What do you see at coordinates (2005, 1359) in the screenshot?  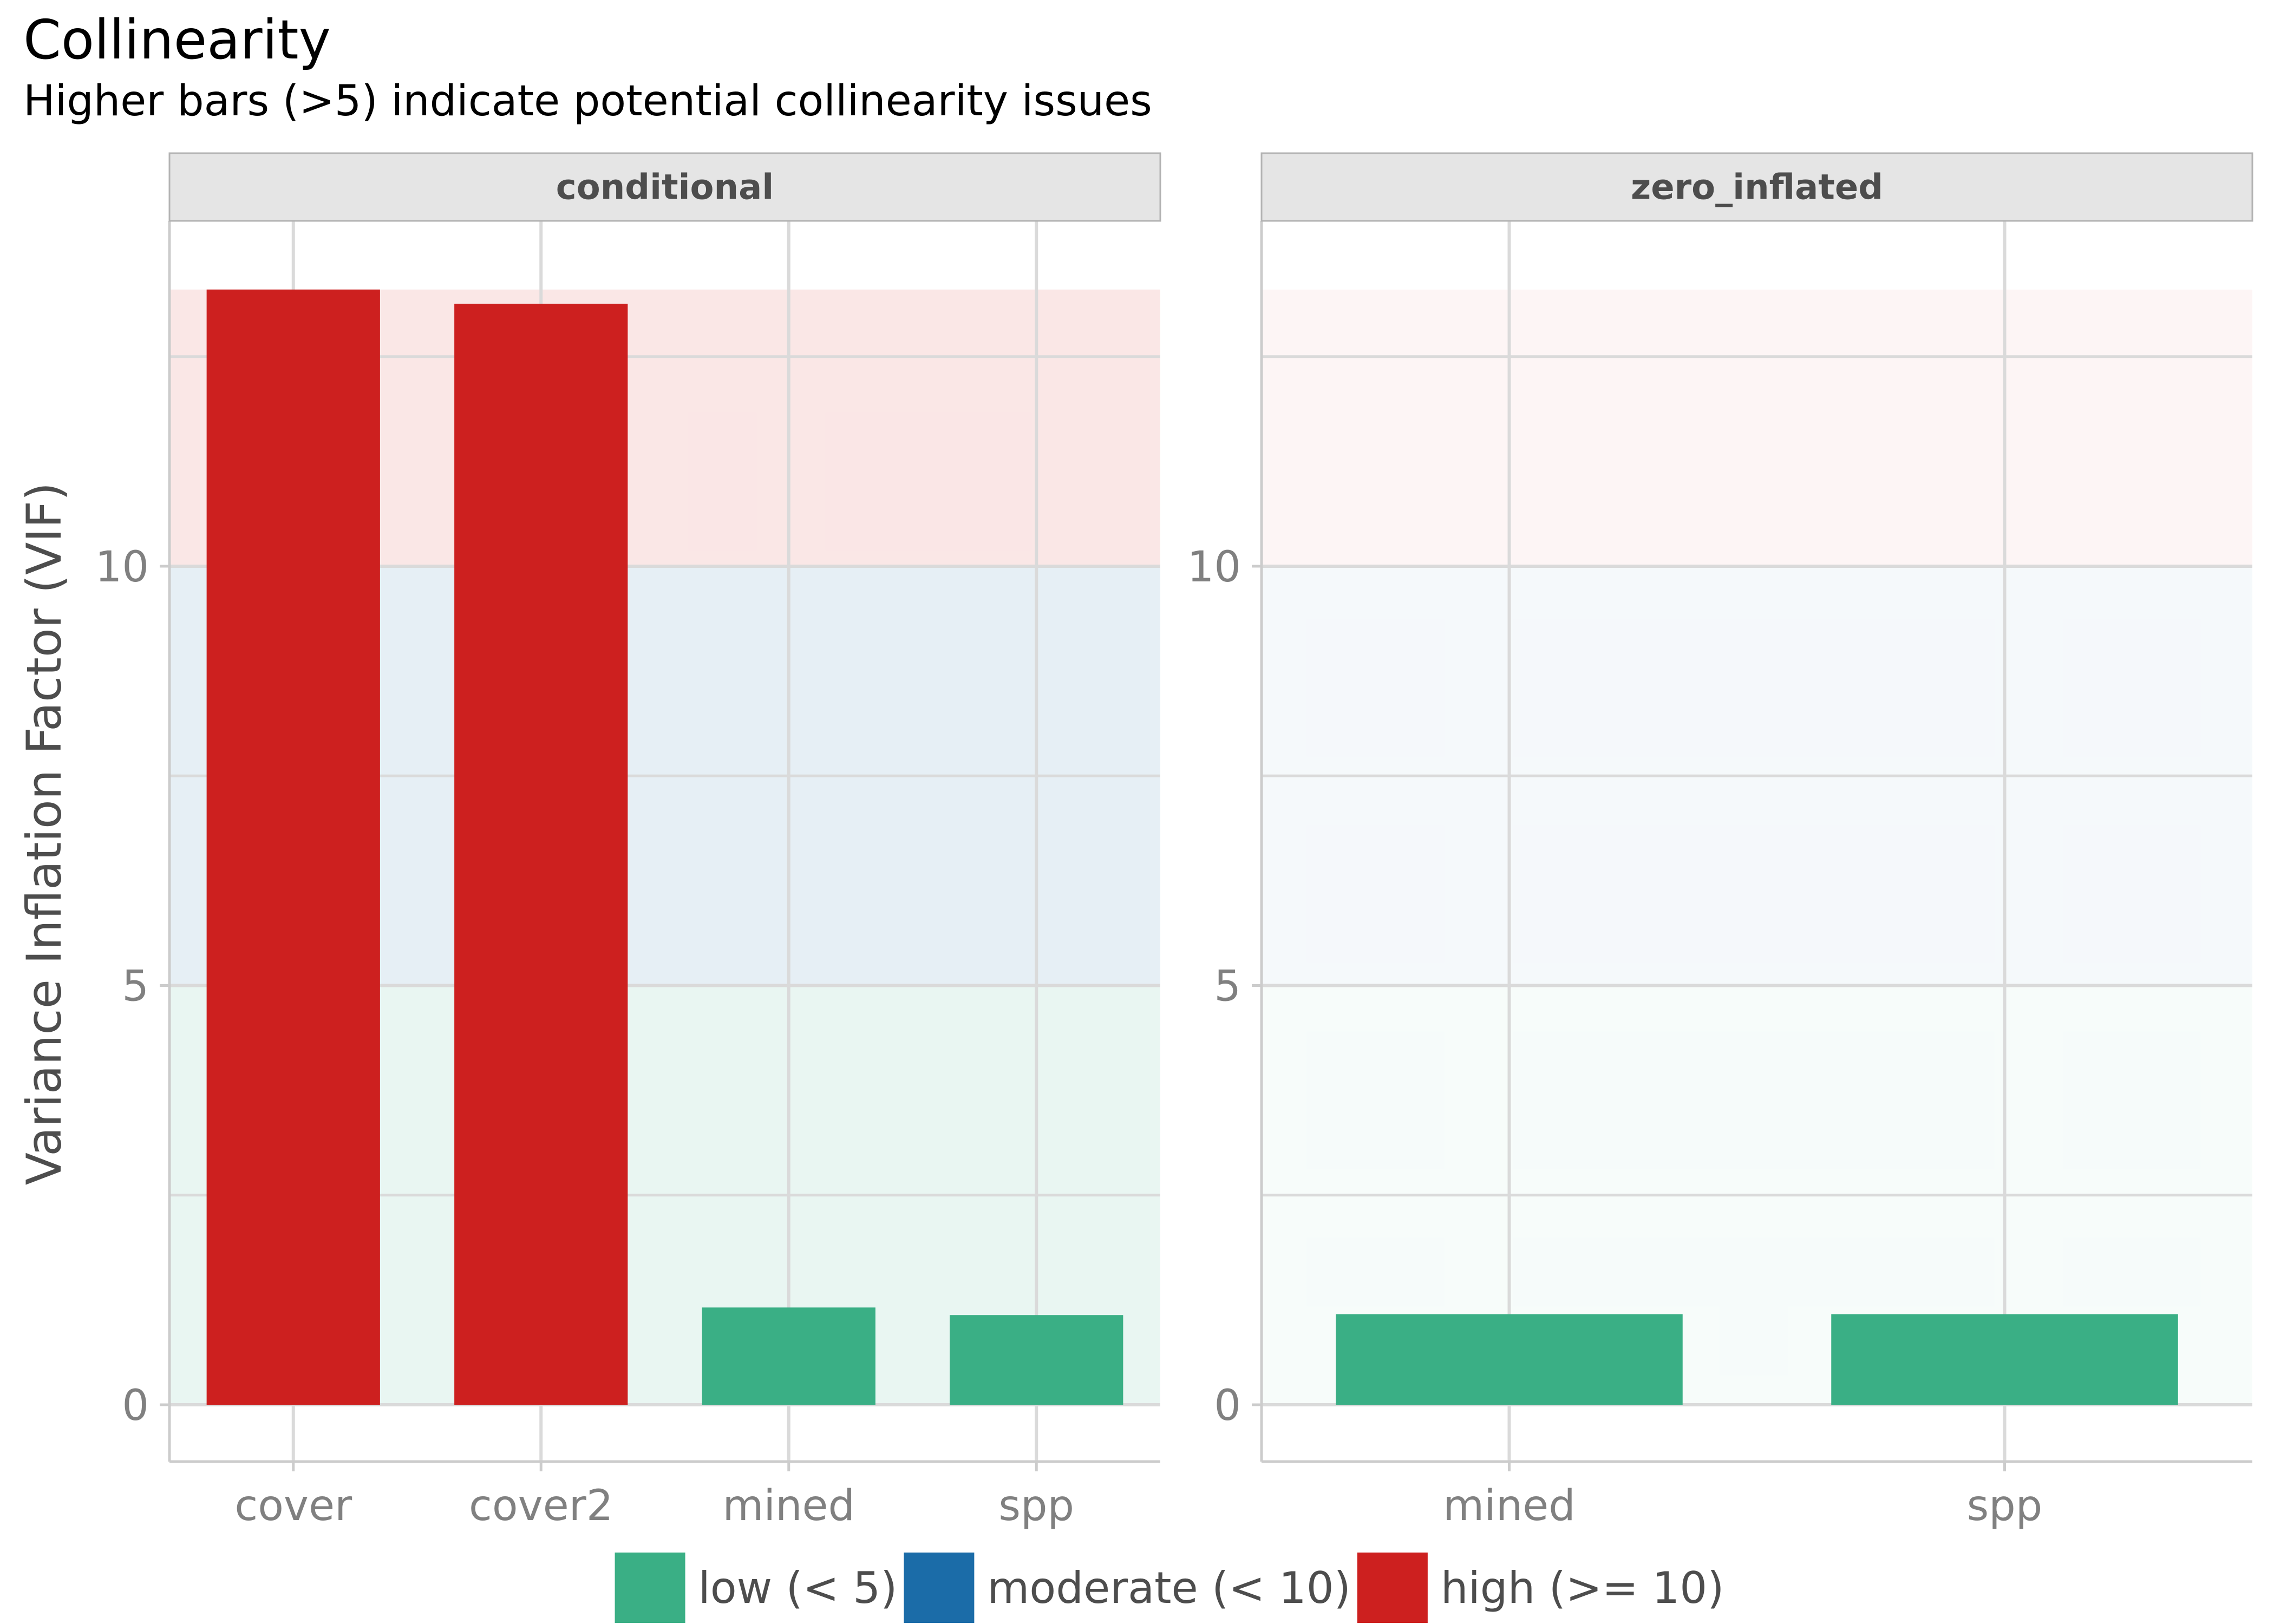 I see `bar-zero_inflated-spp` at bounding box center [2005, 1359].